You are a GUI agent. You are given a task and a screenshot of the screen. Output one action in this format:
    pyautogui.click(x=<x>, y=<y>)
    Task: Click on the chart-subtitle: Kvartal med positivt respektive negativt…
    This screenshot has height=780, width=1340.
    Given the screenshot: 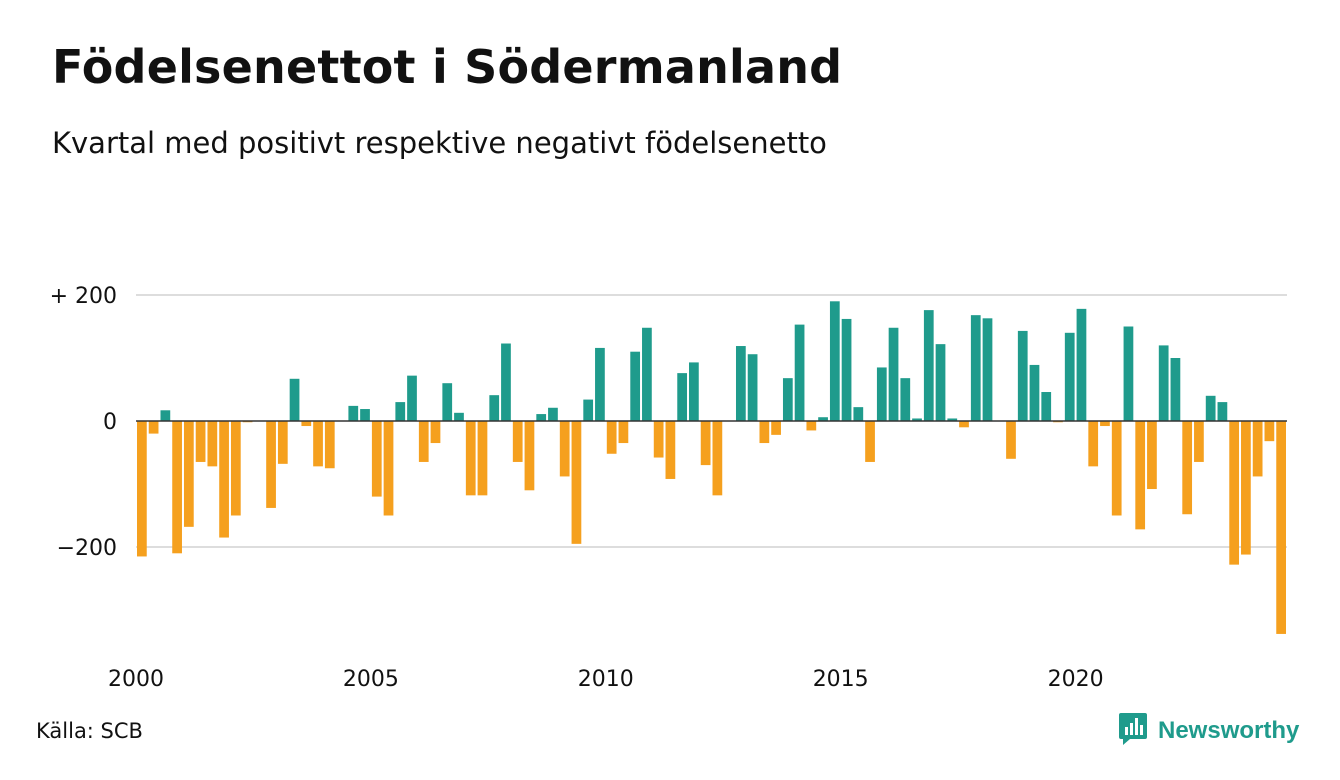 What is the action you would take?
    pyautogui.click(x=439, y=143)
    